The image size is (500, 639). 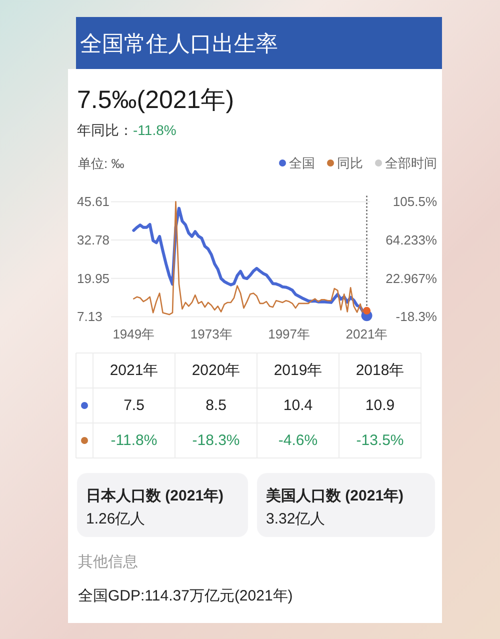 What do you see at coordinates (412, 240) in the screenshot?
I see `y2-tick-label: 64.233%` at bounding box center [412, 240].